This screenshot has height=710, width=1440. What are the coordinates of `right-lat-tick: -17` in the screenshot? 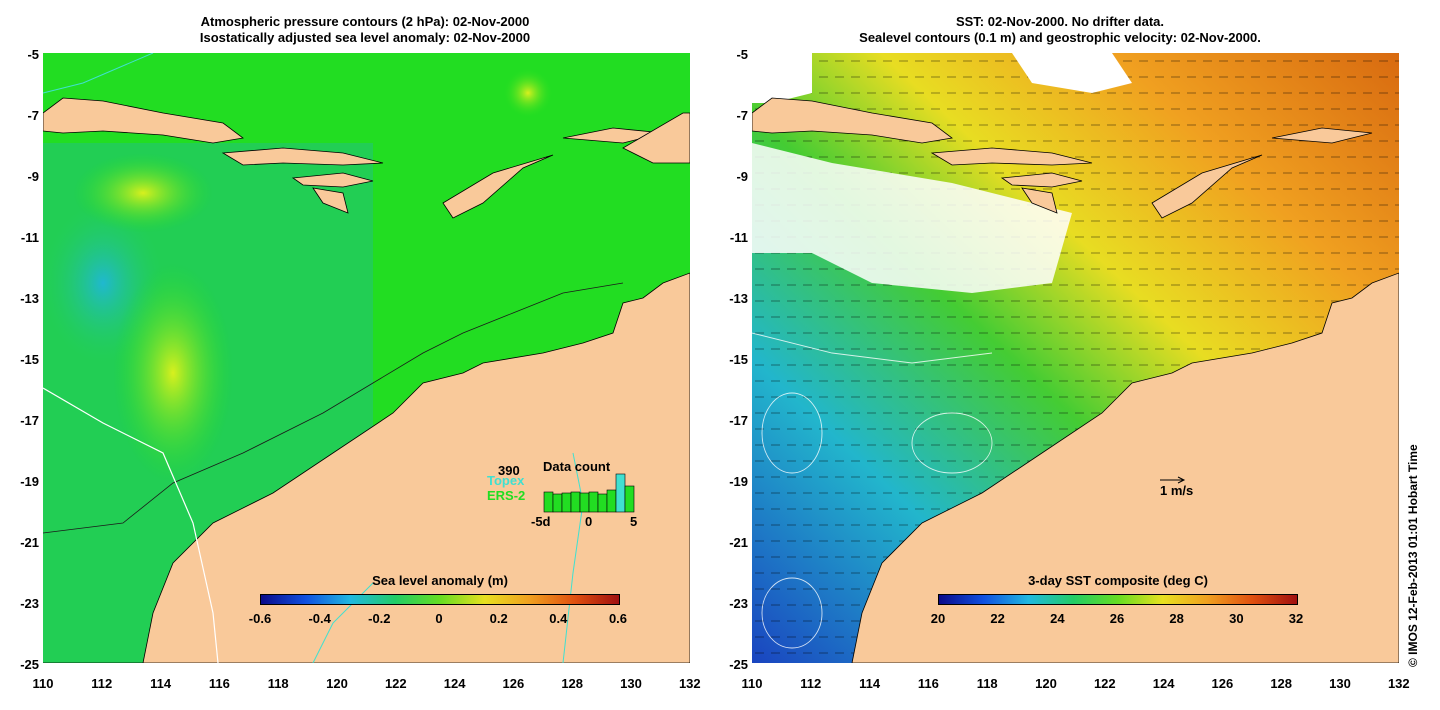 It's located at (738, 420).